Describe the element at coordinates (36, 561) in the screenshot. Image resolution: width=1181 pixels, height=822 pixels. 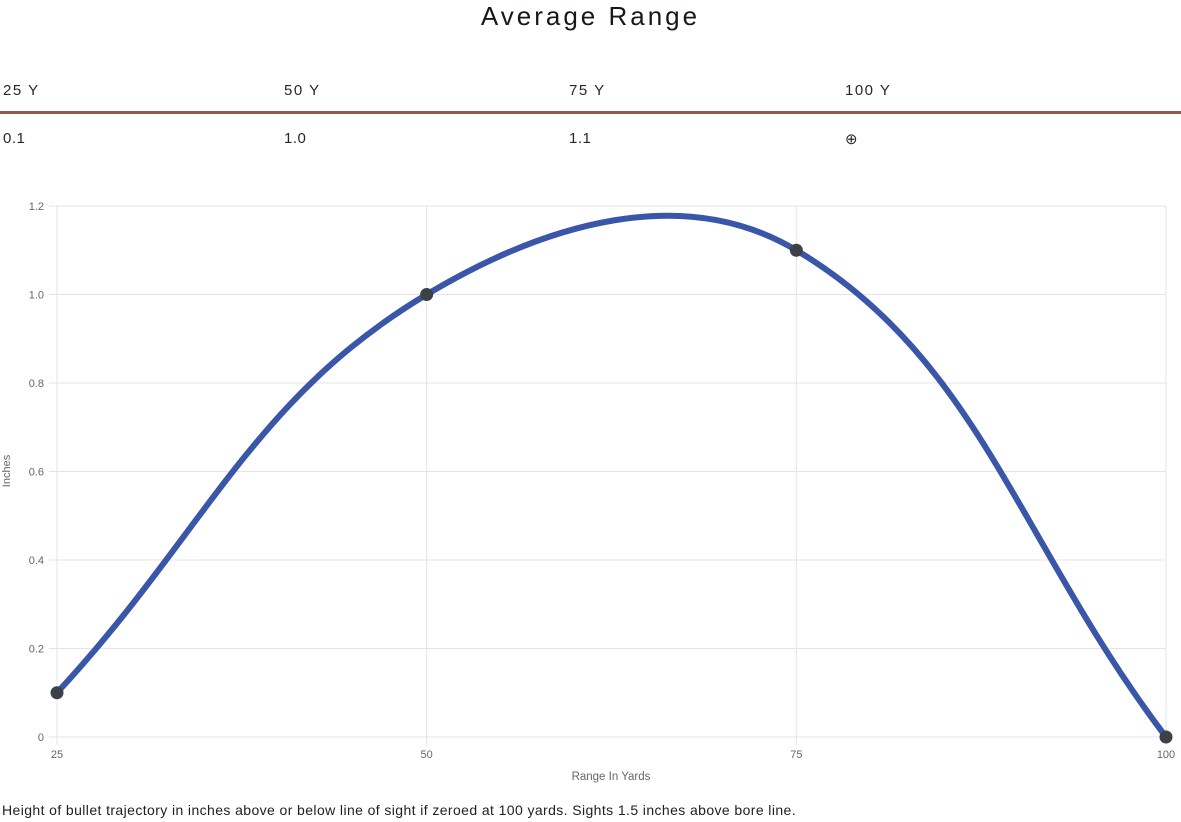
I see `y-tick-label: 0.4` at that location.